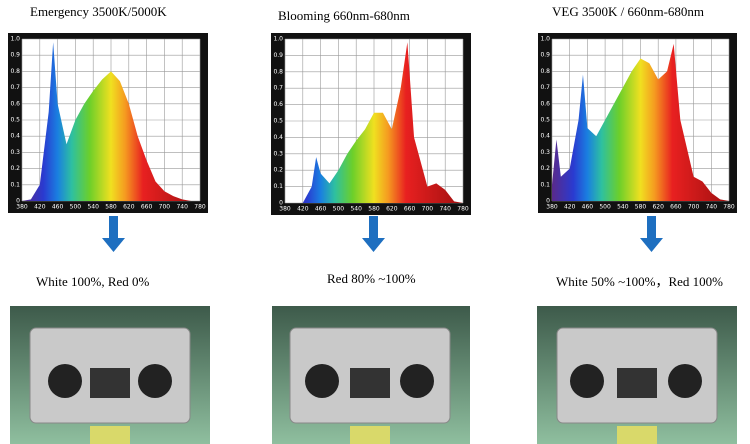 This screenshot has height=444, width=750. What do you see at coordinates (93, 281) in the screenshot?
I see `caption: White 100%, Red 0%` at bounding box center [93, 281].